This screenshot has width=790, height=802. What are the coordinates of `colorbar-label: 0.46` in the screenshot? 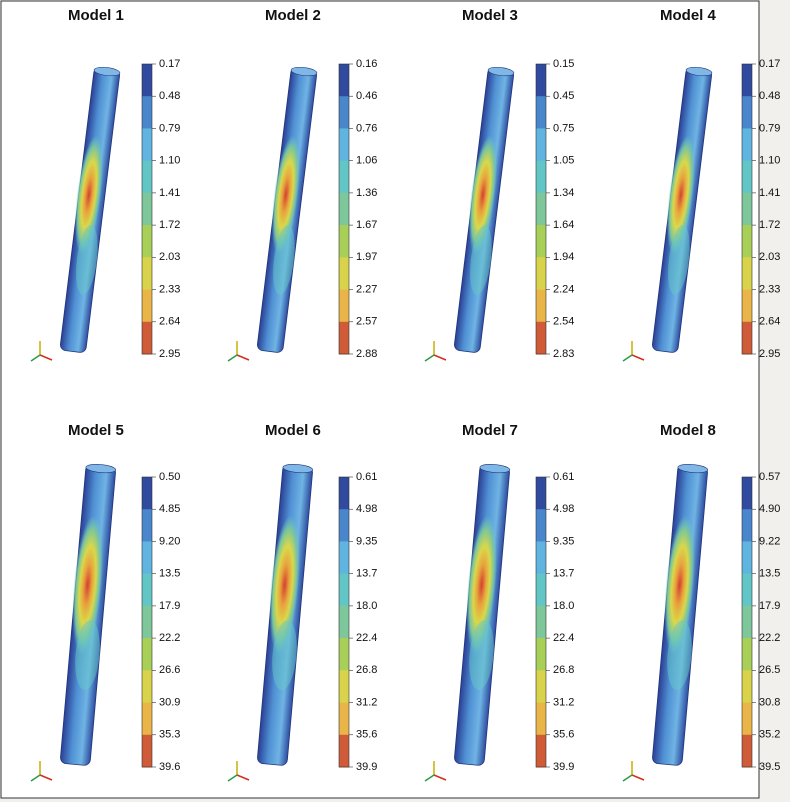 It's located at (366, 96).